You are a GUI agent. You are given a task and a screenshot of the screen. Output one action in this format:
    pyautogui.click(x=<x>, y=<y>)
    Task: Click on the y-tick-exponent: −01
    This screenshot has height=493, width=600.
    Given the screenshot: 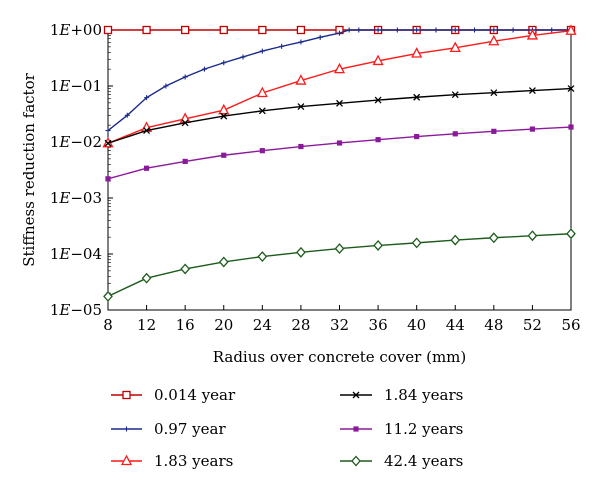 What is the action you would take?
    pyautogui.click(x=86, y=86)
    